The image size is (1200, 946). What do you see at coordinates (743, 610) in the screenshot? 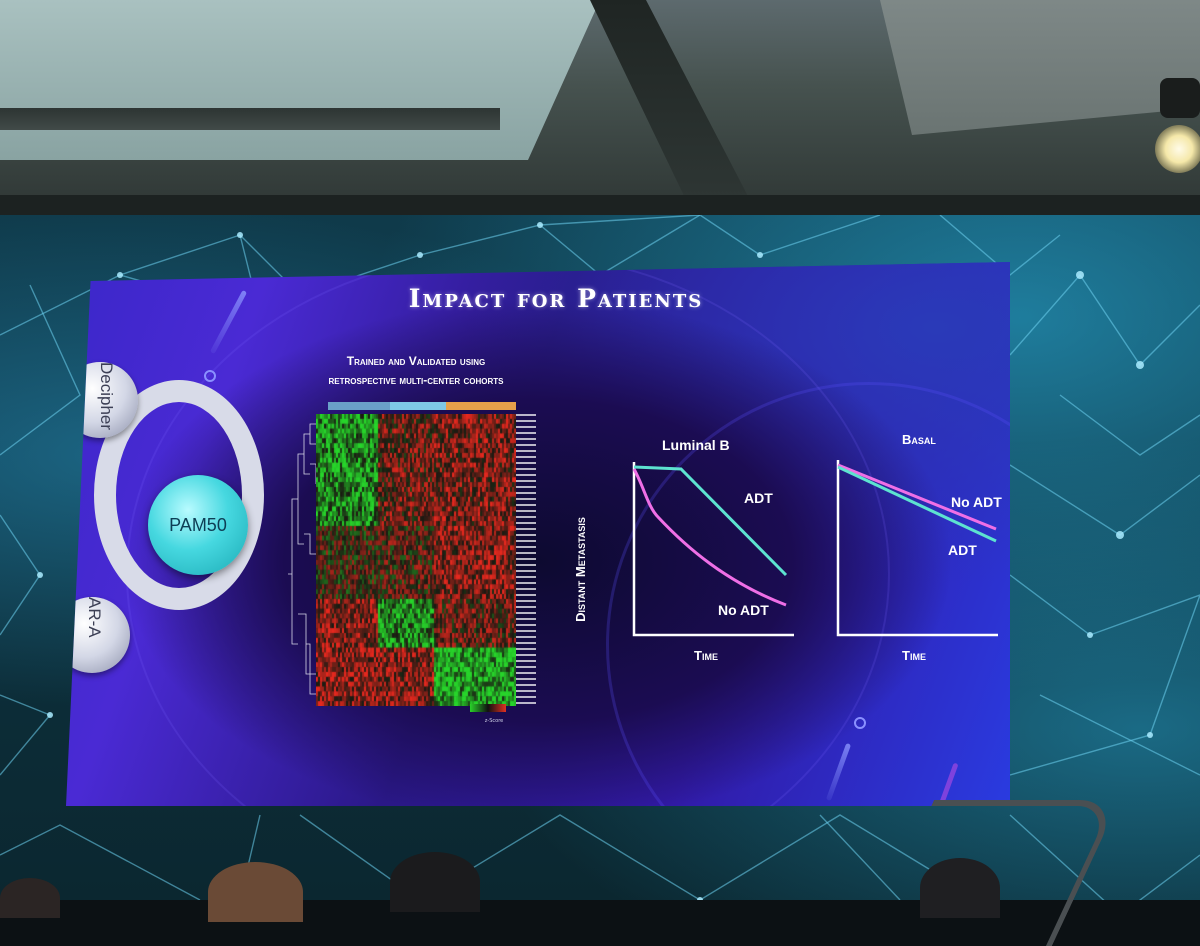
I see `luminal-b-no-adt-label: No ADT` at bounding box center [743, 610].